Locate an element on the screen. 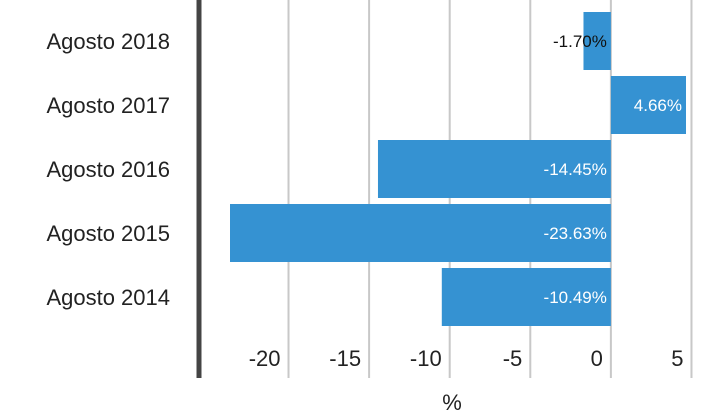 This screenshot has height=416, width=705. category-label: Agosto 2014 is located at coordinates (108, 297).